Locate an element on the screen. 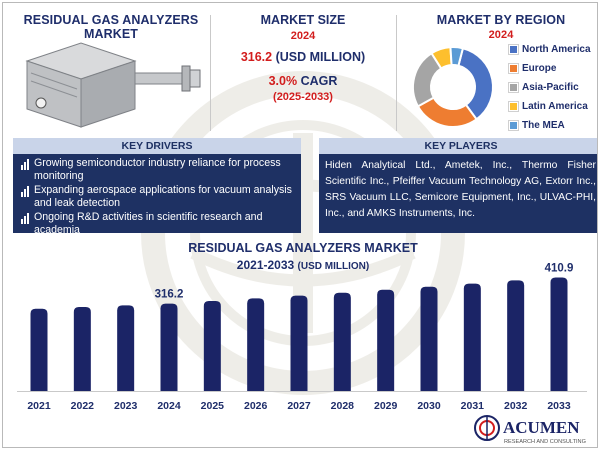 This screenshot has height=450, width=600. market-title: RESIDUAL GAS ANALYZERS MARKET is located at coordinates (111, 27).